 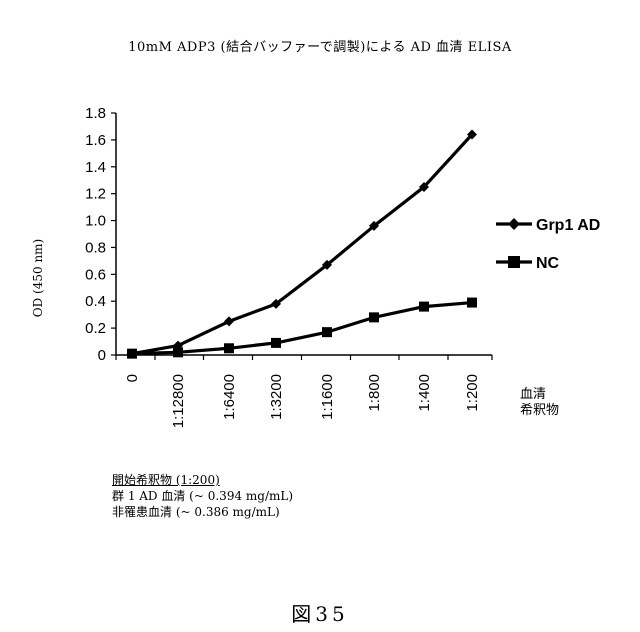 What do you see at coordinates (327, 397) in the screenshot?
I see `x-tick-label: 1:1600` at bounding box center [327, 397].